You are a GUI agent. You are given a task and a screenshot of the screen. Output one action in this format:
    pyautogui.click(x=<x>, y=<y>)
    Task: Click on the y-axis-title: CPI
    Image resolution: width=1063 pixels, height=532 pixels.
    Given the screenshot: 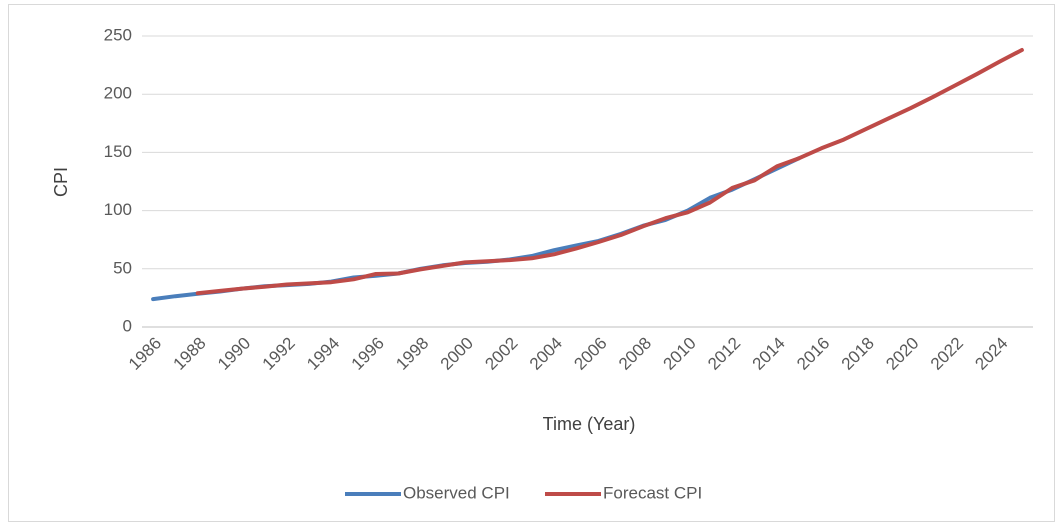 What is the action you would take?
    pyautogui.click(x=61, y=182)
    